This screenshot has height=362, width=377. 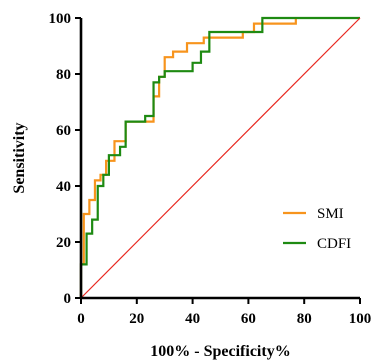 I want to click on x-tick-label: 20, so click(x=136, y=319).